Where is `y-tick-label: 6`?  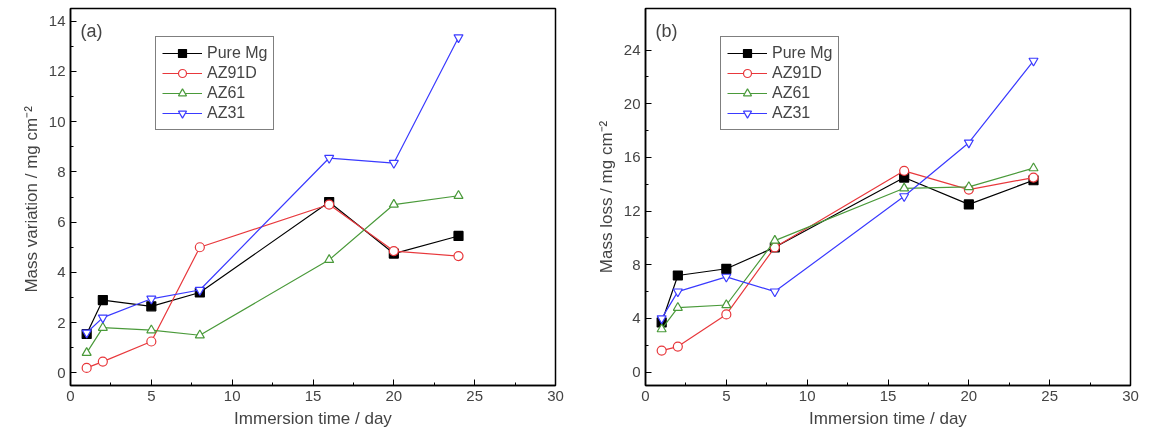
y-tick-label: 6 is located at coordinates (61, 222).